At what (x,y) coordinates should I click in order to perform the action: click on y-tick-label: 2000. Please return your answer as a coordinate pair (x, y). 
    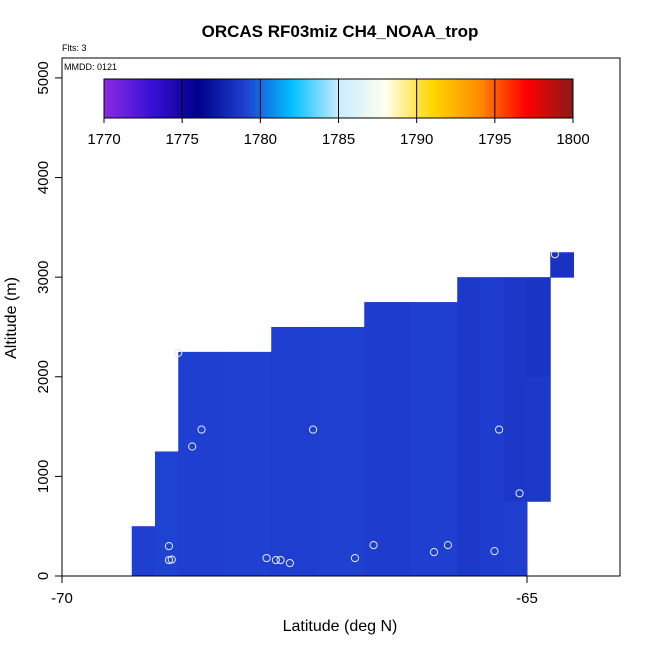
    Looking at the image, I should click on (43, 376).